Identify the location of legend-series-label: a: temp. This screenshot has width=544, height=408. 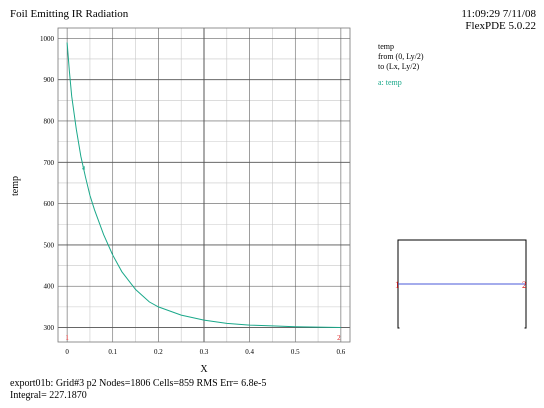
(390, 82).